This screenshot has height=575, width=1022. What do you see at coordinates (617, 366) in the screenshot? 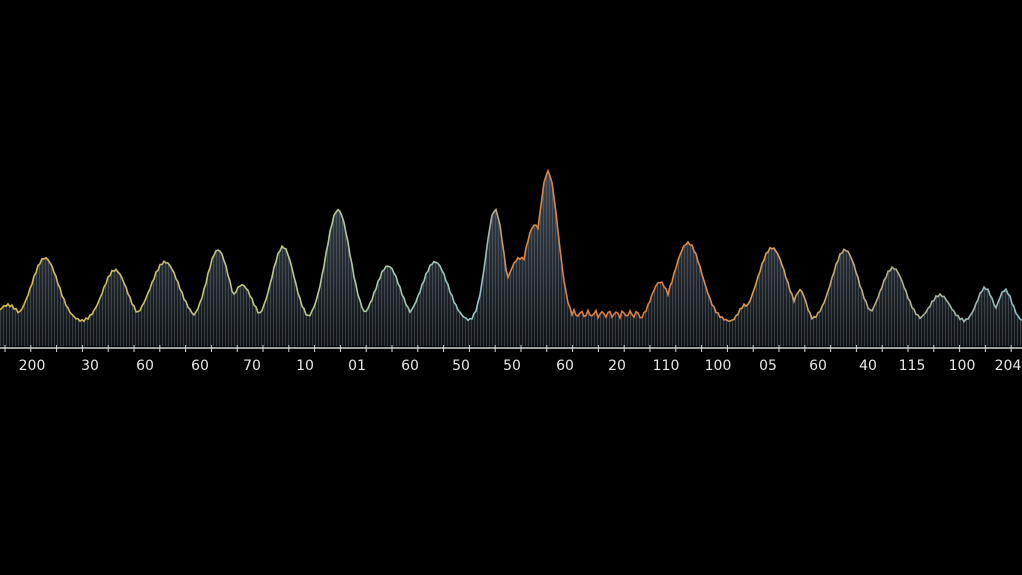
I see `axis-label: 20` at bounding box center [617, 366].